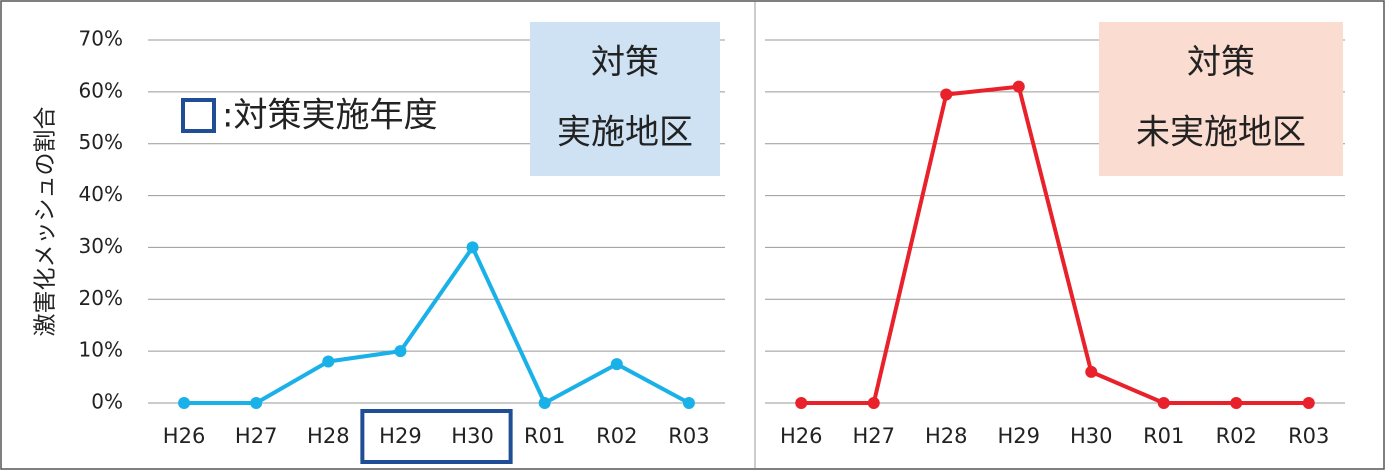  Describe the element at coordinates (625, 133) in the screenshot. I see `annotation-text: 実施地区` at that location.